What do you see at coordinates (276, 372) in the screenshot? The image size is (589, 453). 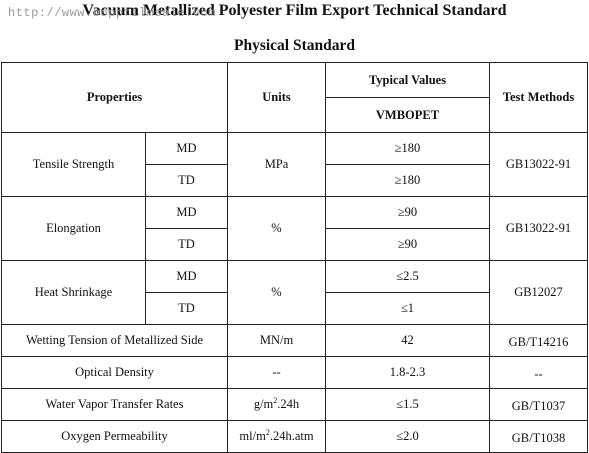 I see `optical-unit: --` at bounding box center [276, 372].